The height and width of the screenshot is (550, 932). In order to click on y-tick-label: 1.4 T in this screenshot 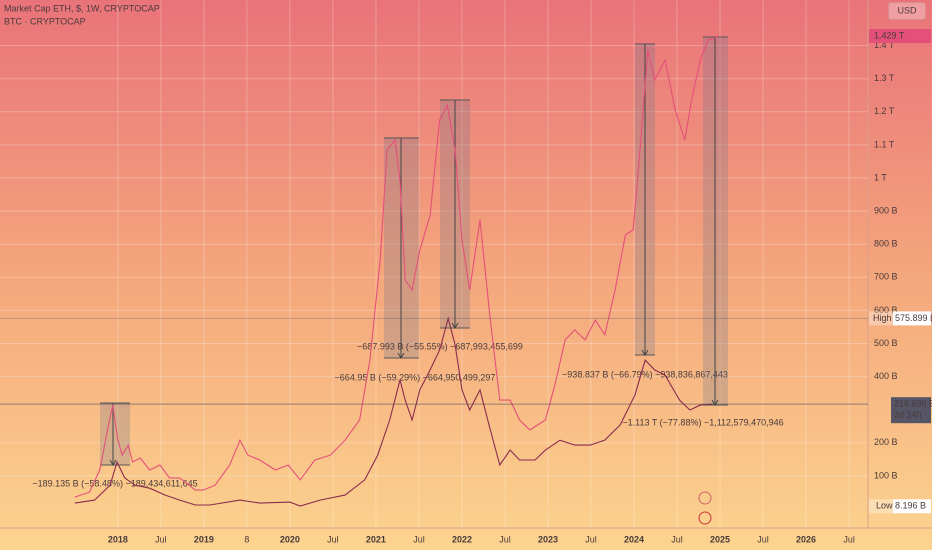, I will do `click(884, 45)`.